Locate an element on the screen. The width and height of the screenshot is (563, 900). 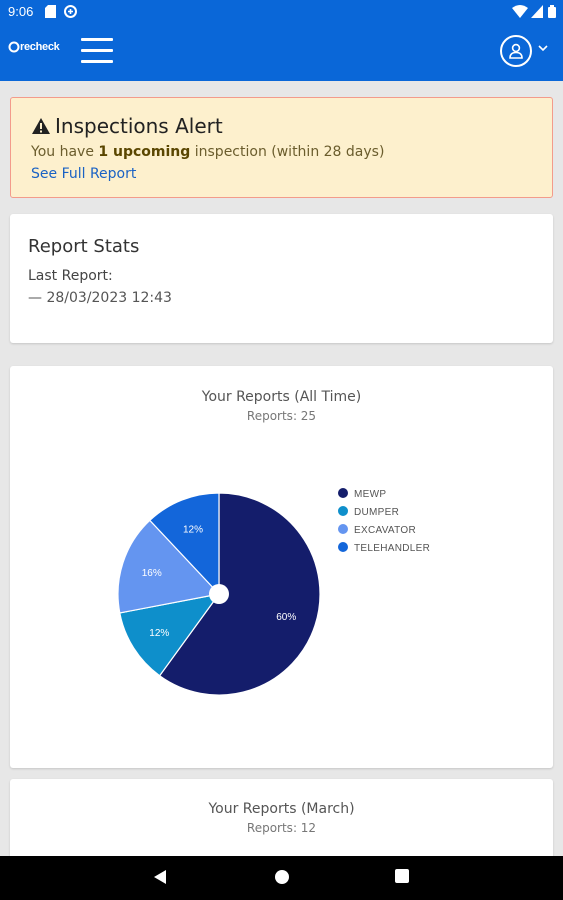
reports-march-card: Your Reports (March) Reports: 12 is located at coordinates (281, 824).